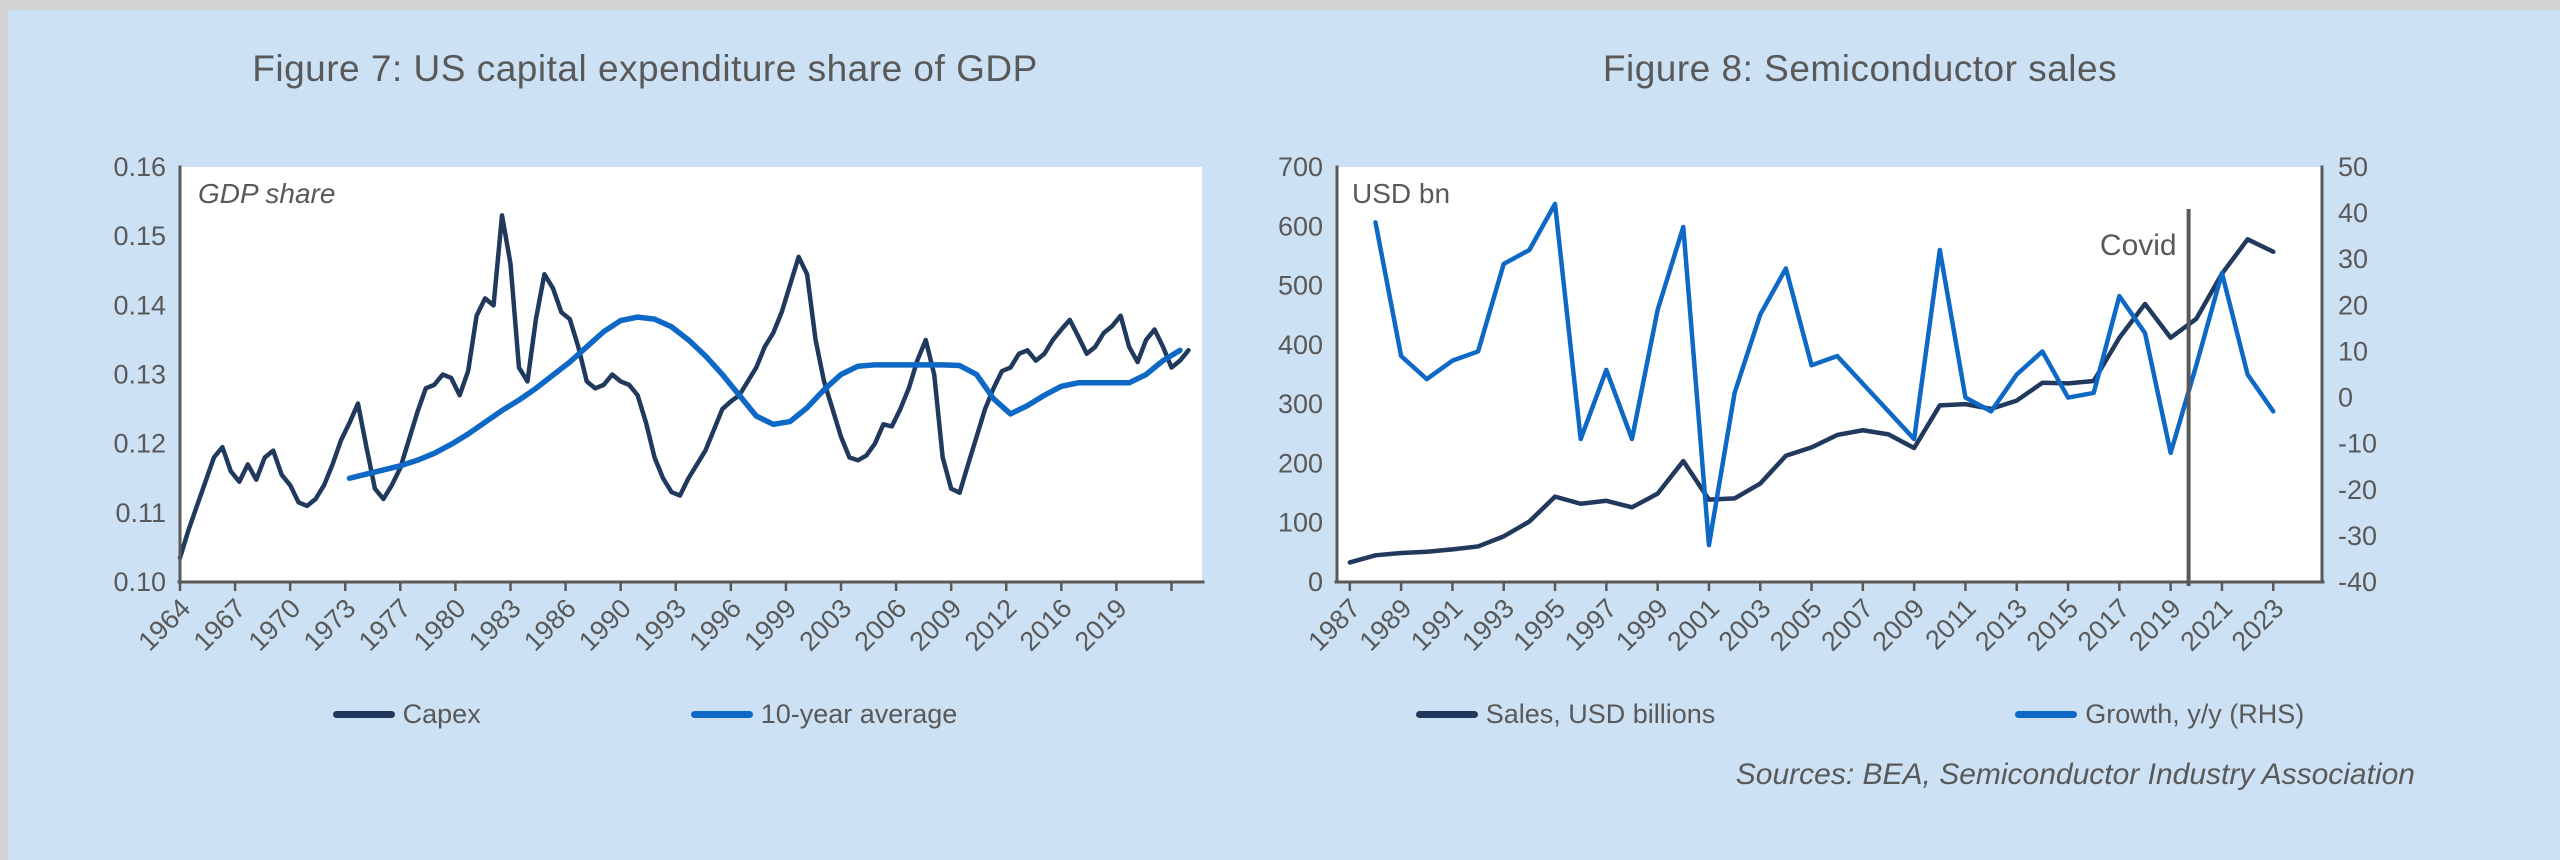 Image resolution: width=2560 pixels, height=860 pixels. Describe the element at coordinates (1437, 625) in the screenshot. I see `x-axis-label: 1991` at that location.